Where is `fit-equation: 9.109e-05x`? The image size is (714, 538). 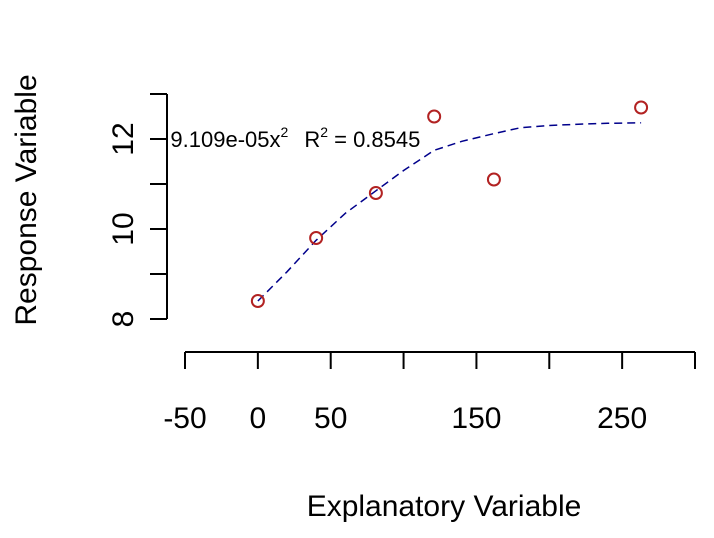
fit-equation: 9.109e-05x is located at coordinates (225, 139).